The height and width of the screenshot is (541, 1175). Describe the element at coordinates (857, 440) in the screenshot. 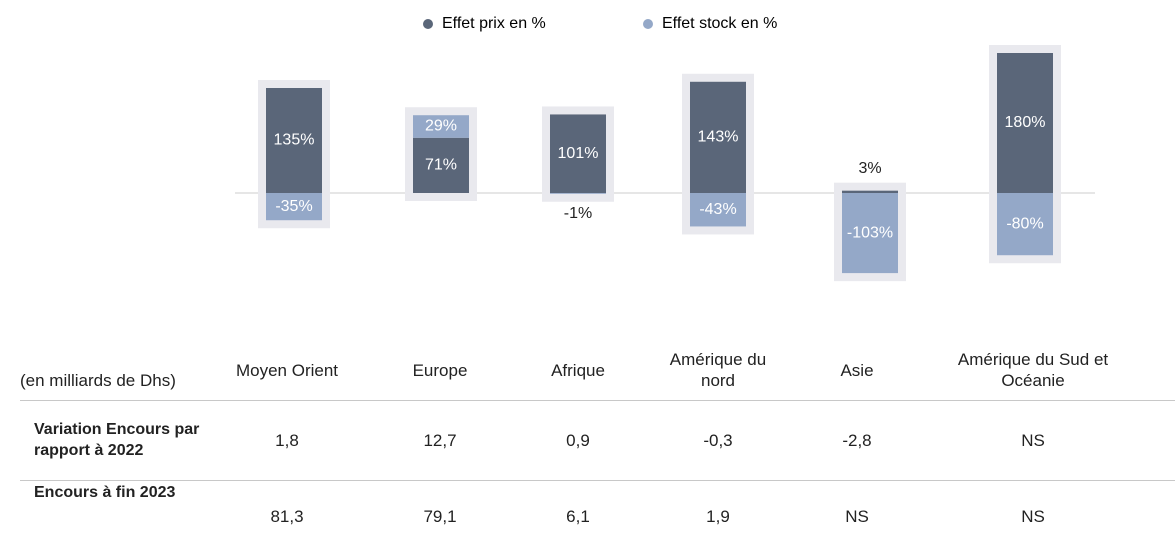

I see `table-cell: -2,8` at that location.